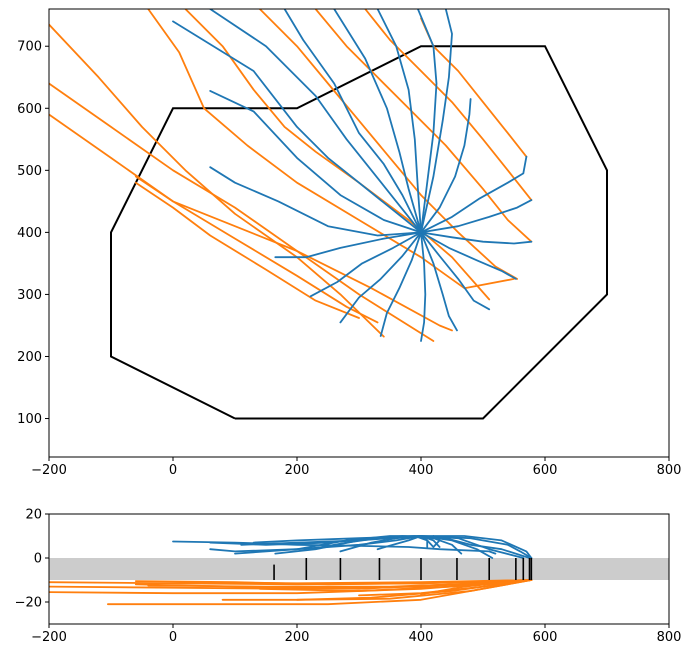  What do you see at coordinates (29, 233) in the screenshot?
I see `top-ytick-label: 400` at bounding box center [29, 233].